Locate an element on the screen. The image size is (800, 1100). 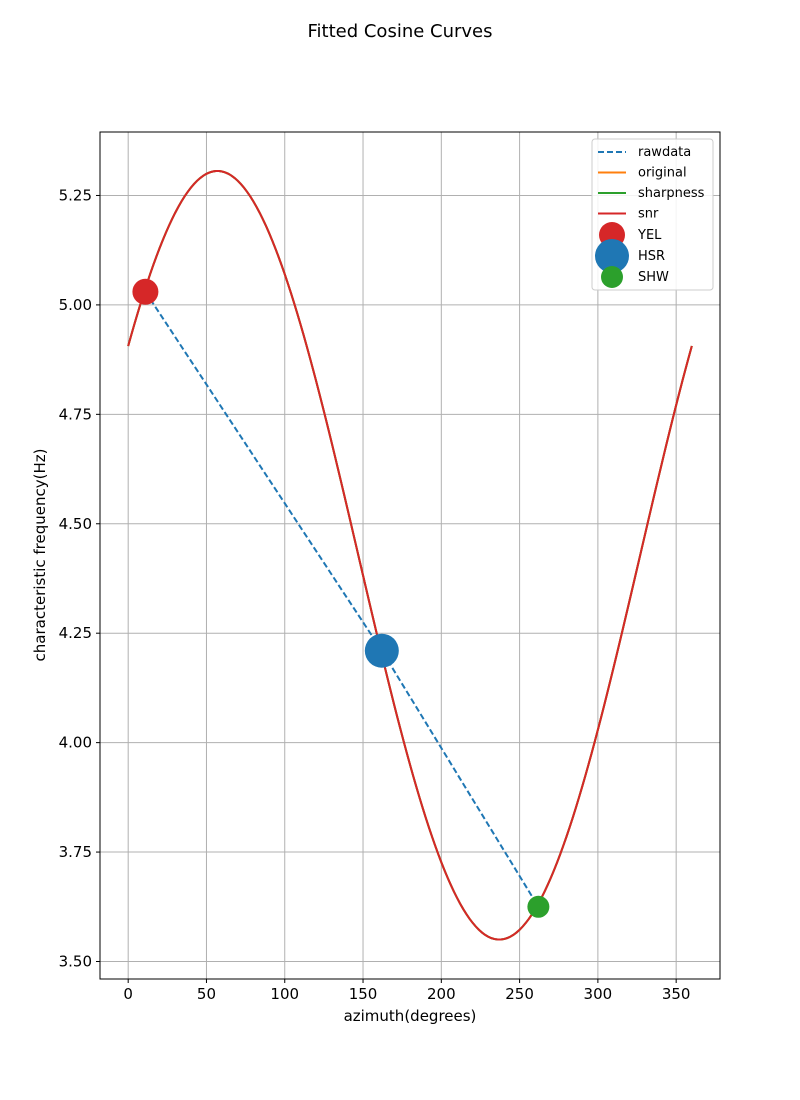
legend: rawdata original sharpness snr YEL HSR SHW is located at coordinates (652, 214).